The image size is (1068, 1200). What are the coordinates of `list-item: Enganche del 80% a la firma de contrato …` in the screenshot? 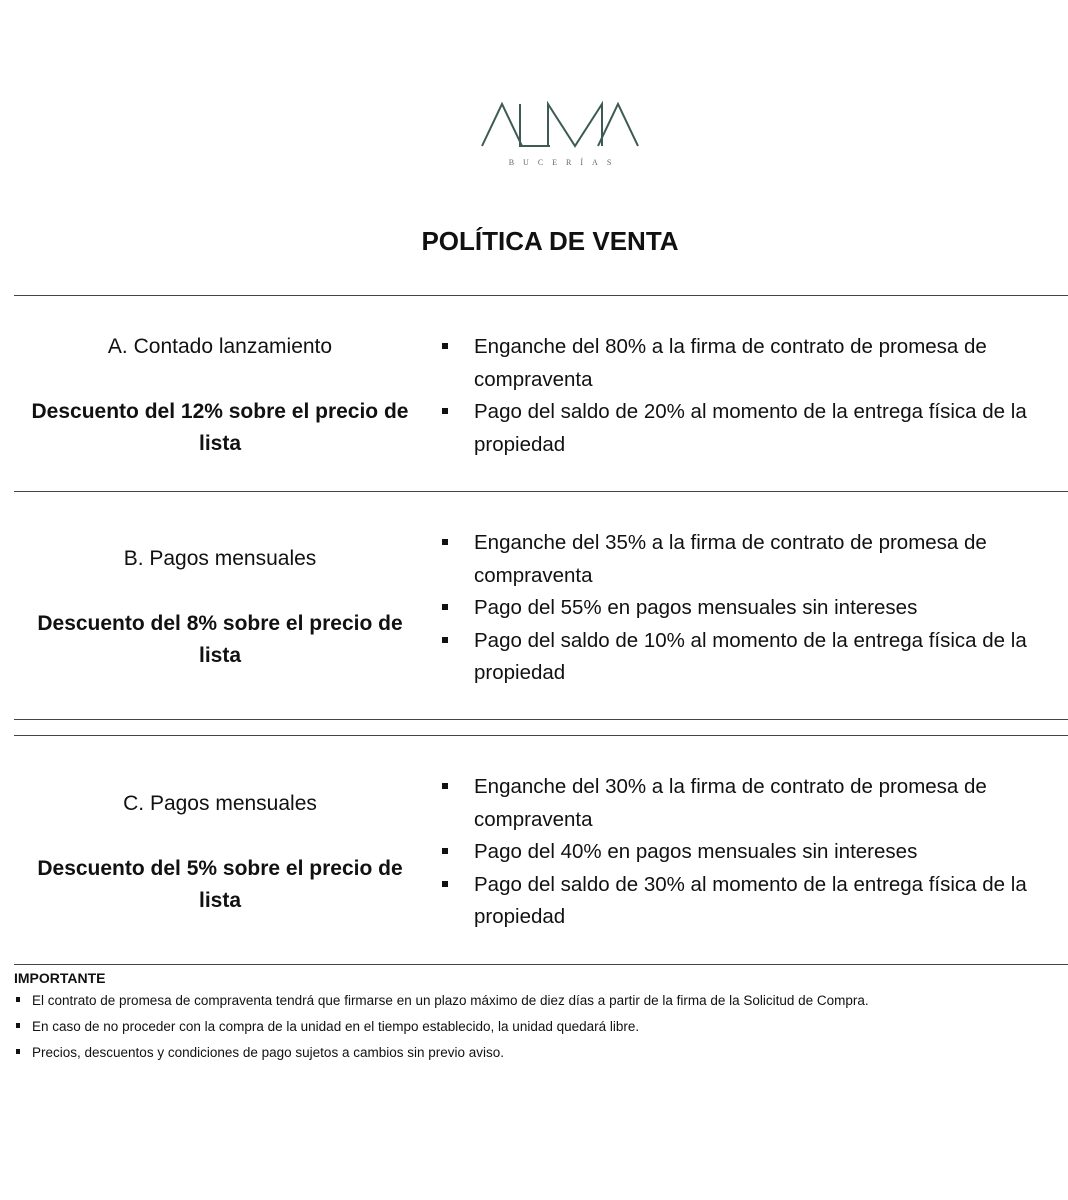 It's located at (752, 363).